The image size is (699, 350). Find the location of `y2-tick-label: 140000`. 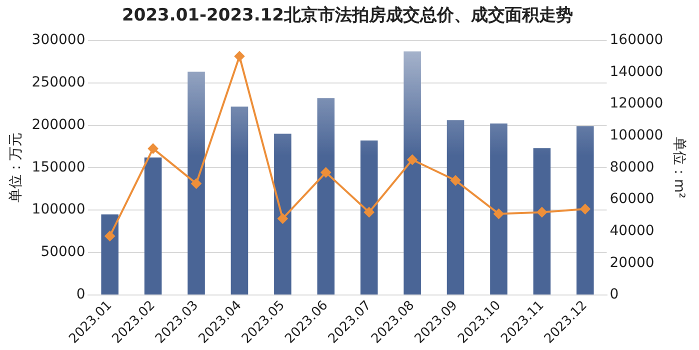

y2-tick-label: 140000 is located at coordinates (637, 72).